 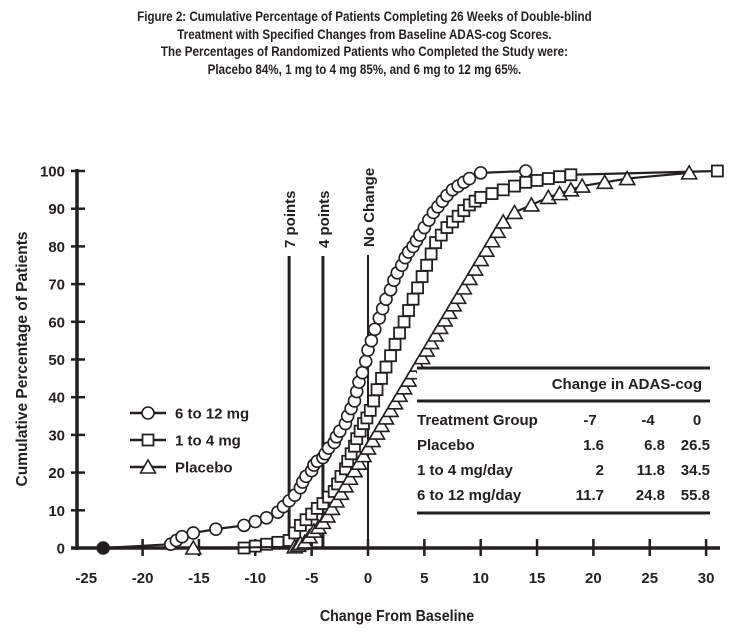 I want to click on table-row: 1 to 4 mg/day 2 11.8 34.5, so click(x=563, y=470).